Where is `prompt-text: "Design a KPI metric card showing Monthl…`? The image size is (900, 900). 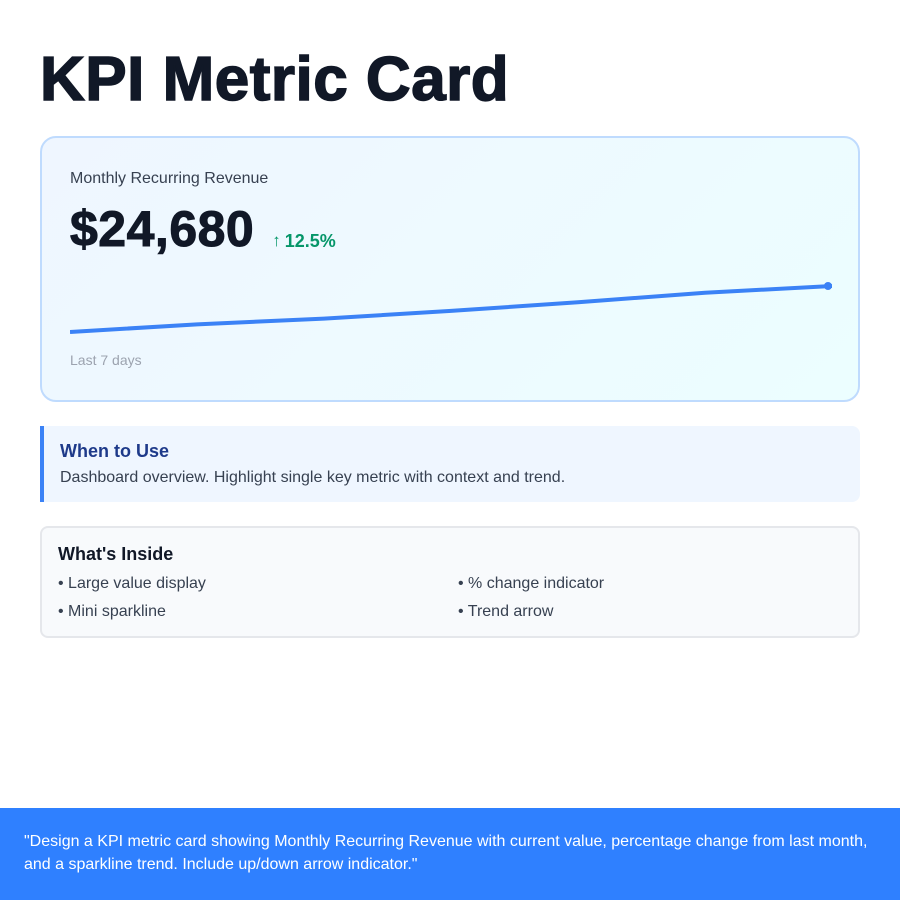 prompt-text: "Design a KPI metric card showing Monthl… is located at coordinates (446, 853).